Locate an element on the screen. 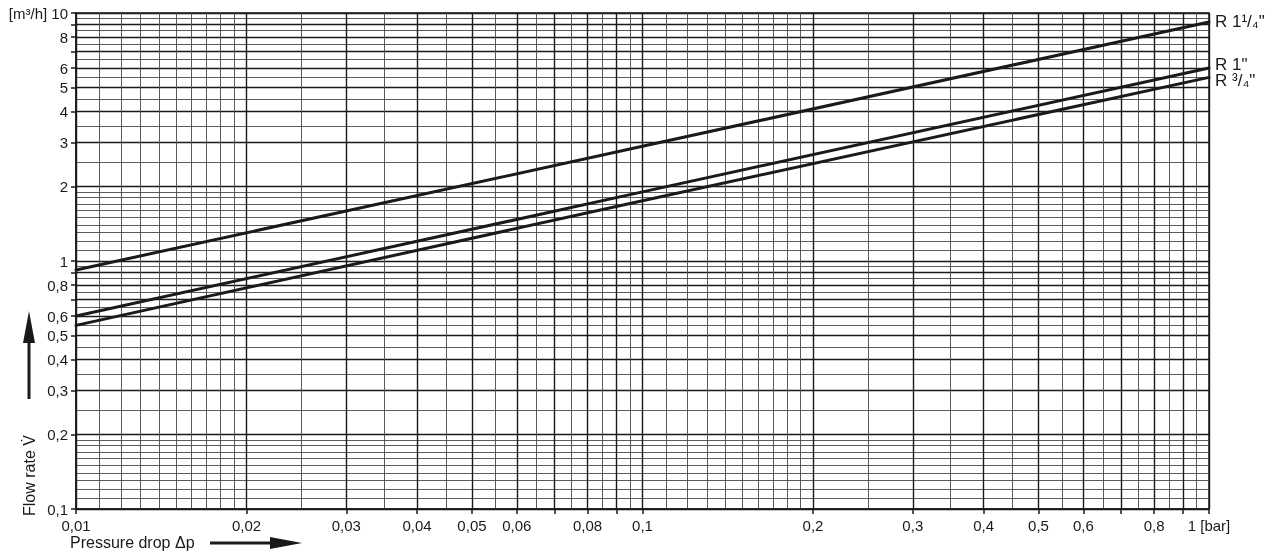  series-label: R ³/₄" is located at coordinates (1235, 81).